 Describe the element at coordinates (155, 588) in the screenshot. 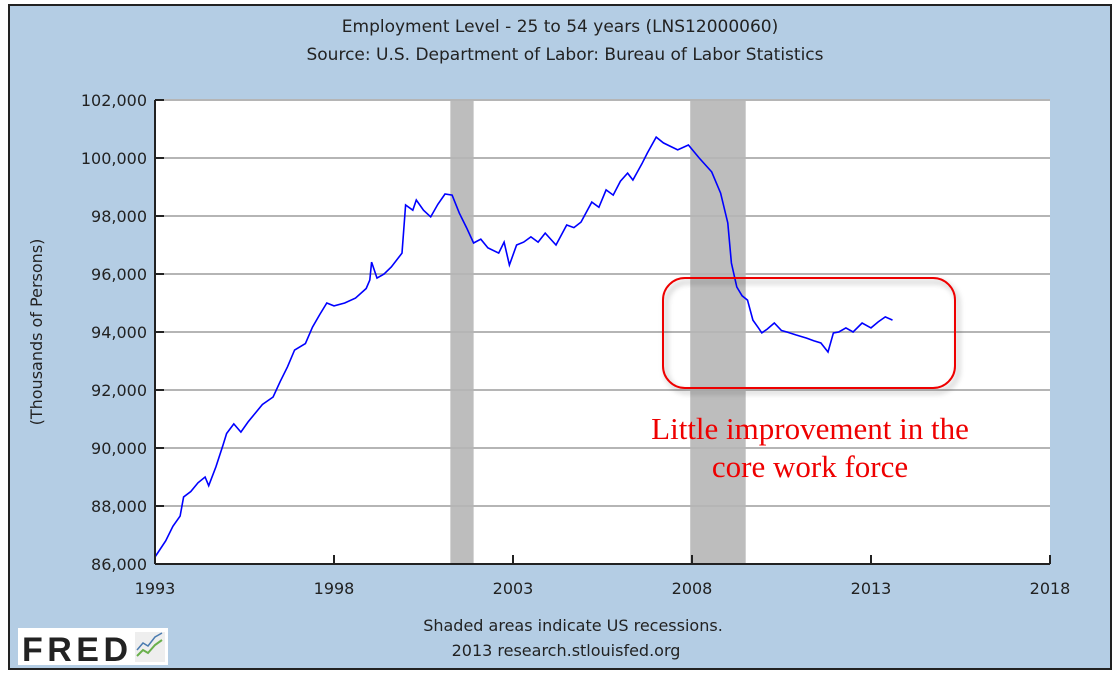

I see `x-tick-label: 1993` at that location.